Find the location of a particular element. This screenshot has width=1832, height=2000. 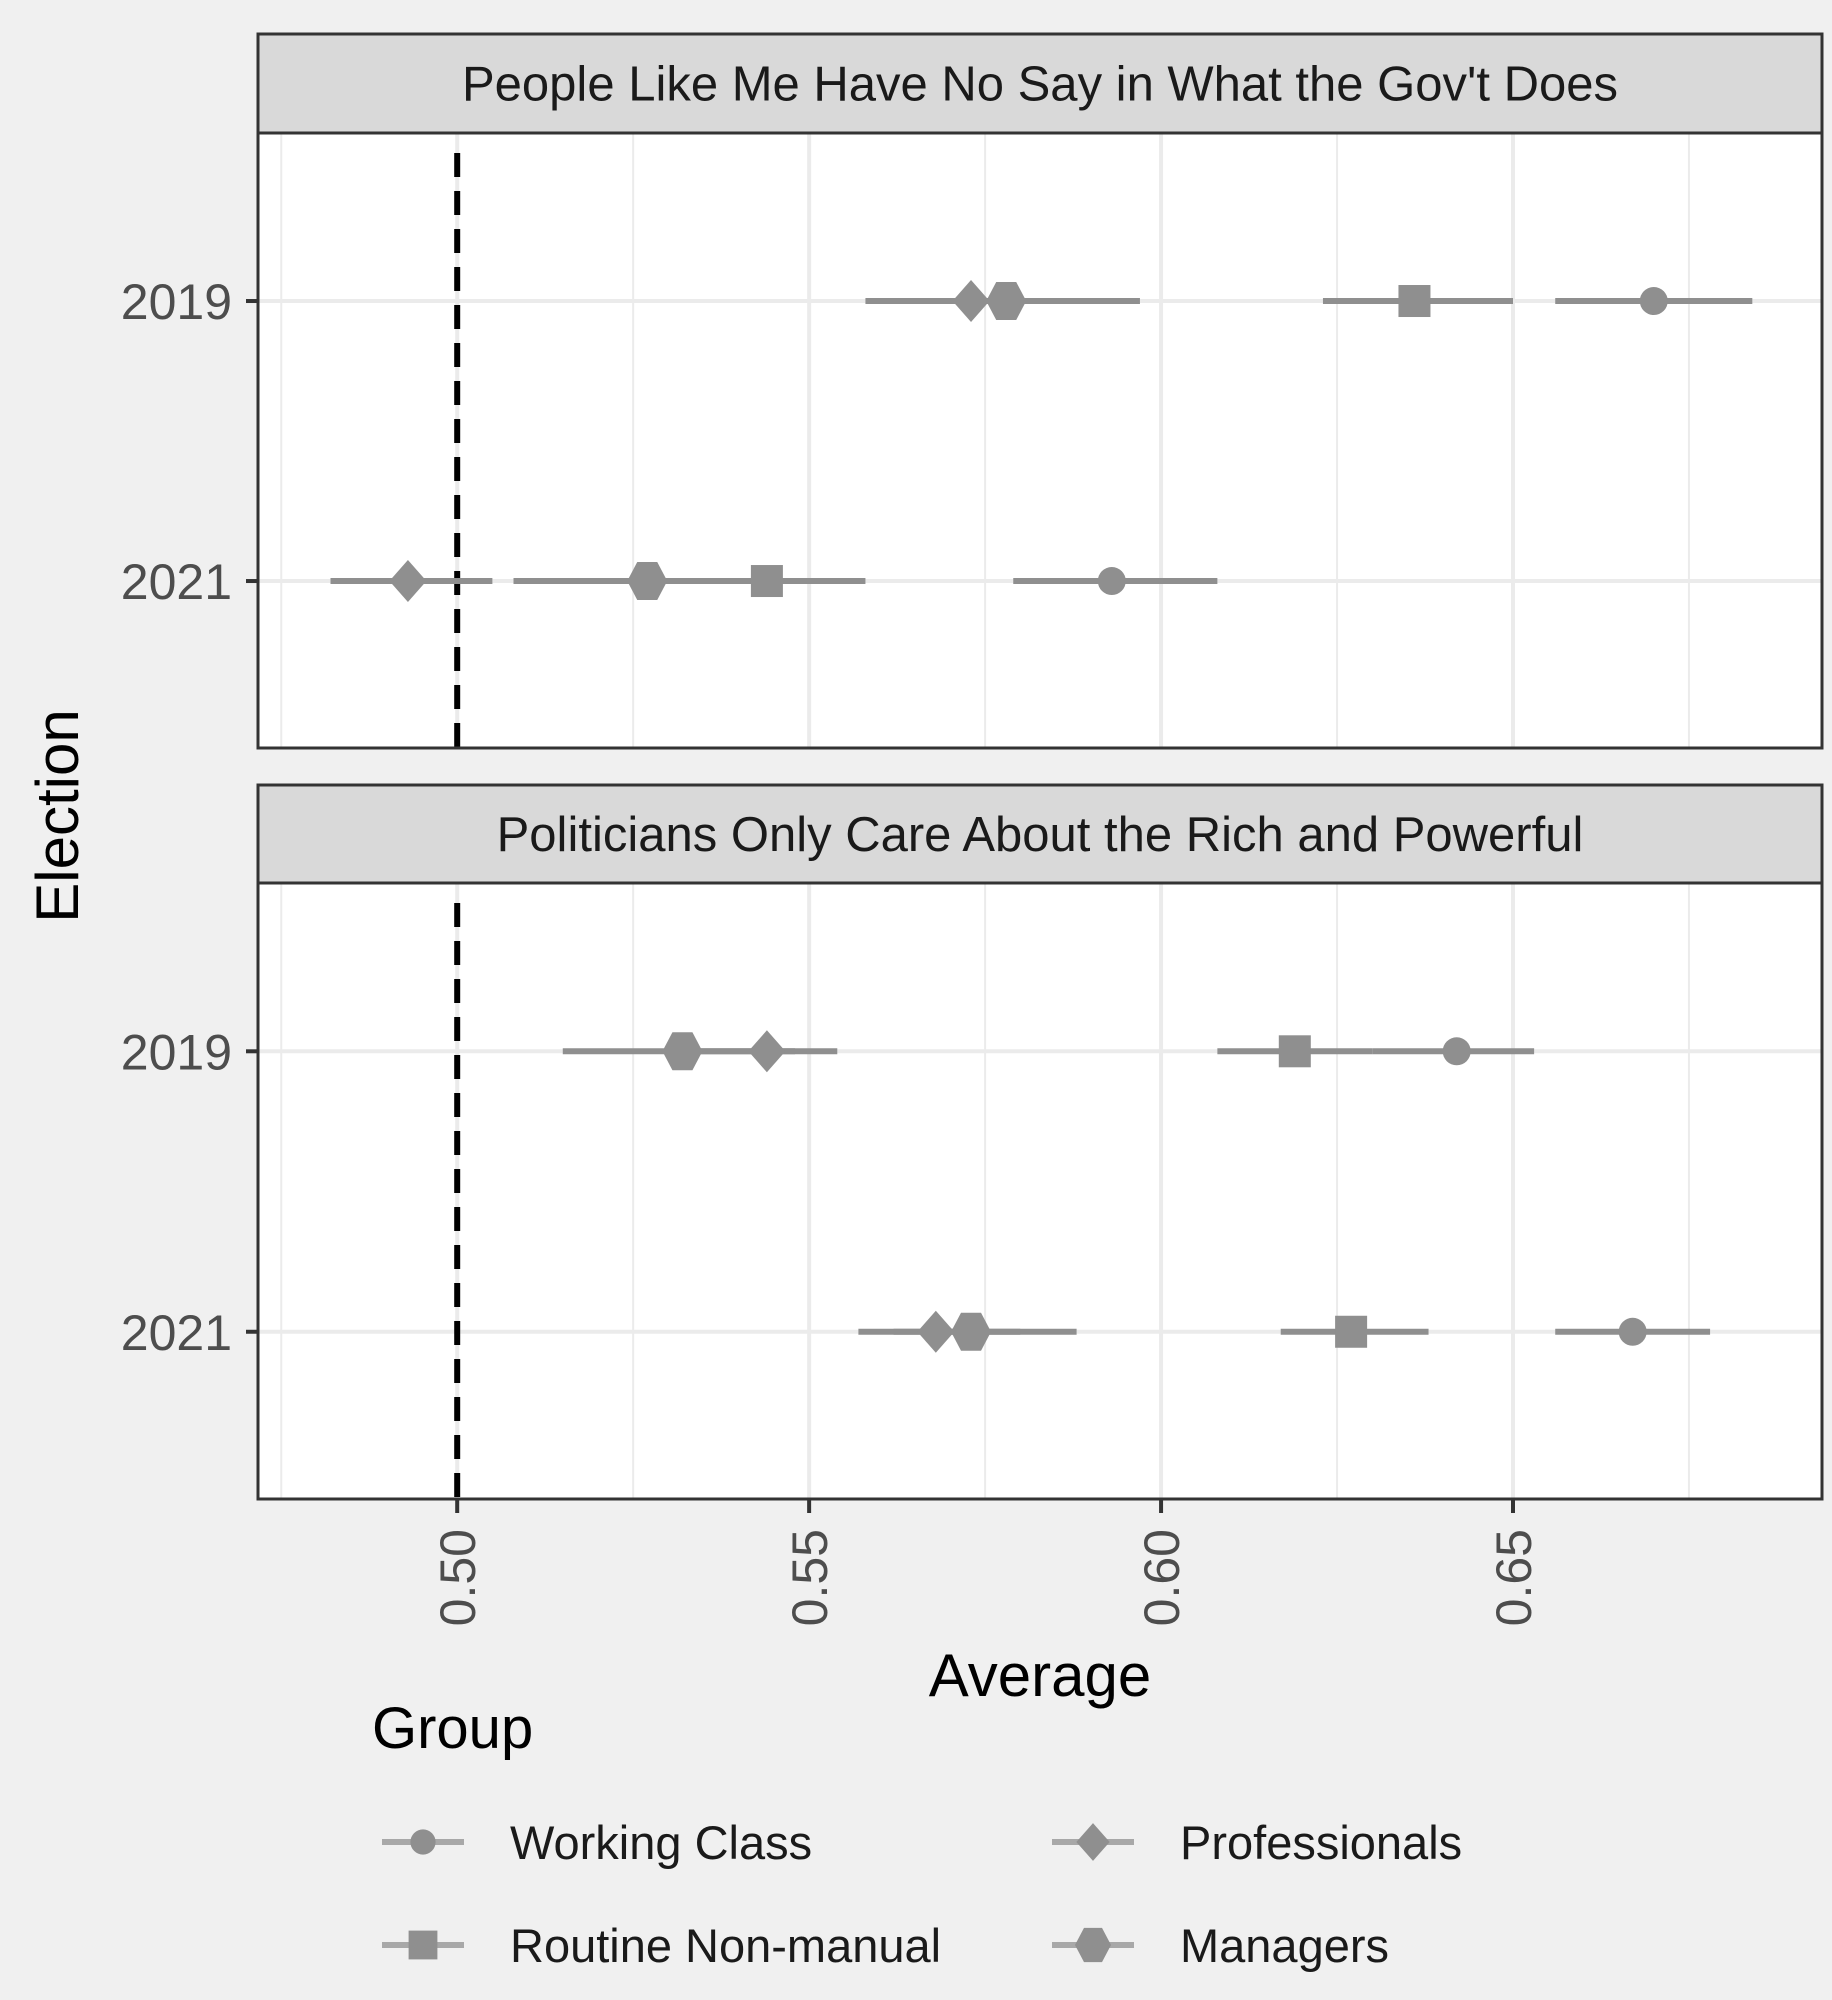

legend-key-square-icon is located at coordinates (423, 1945).